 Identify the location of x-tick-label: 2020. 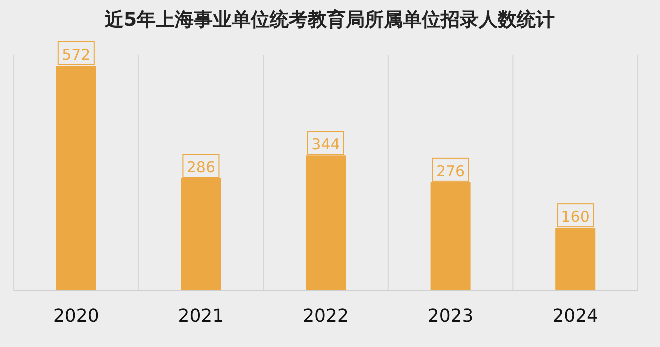
(76, 316).